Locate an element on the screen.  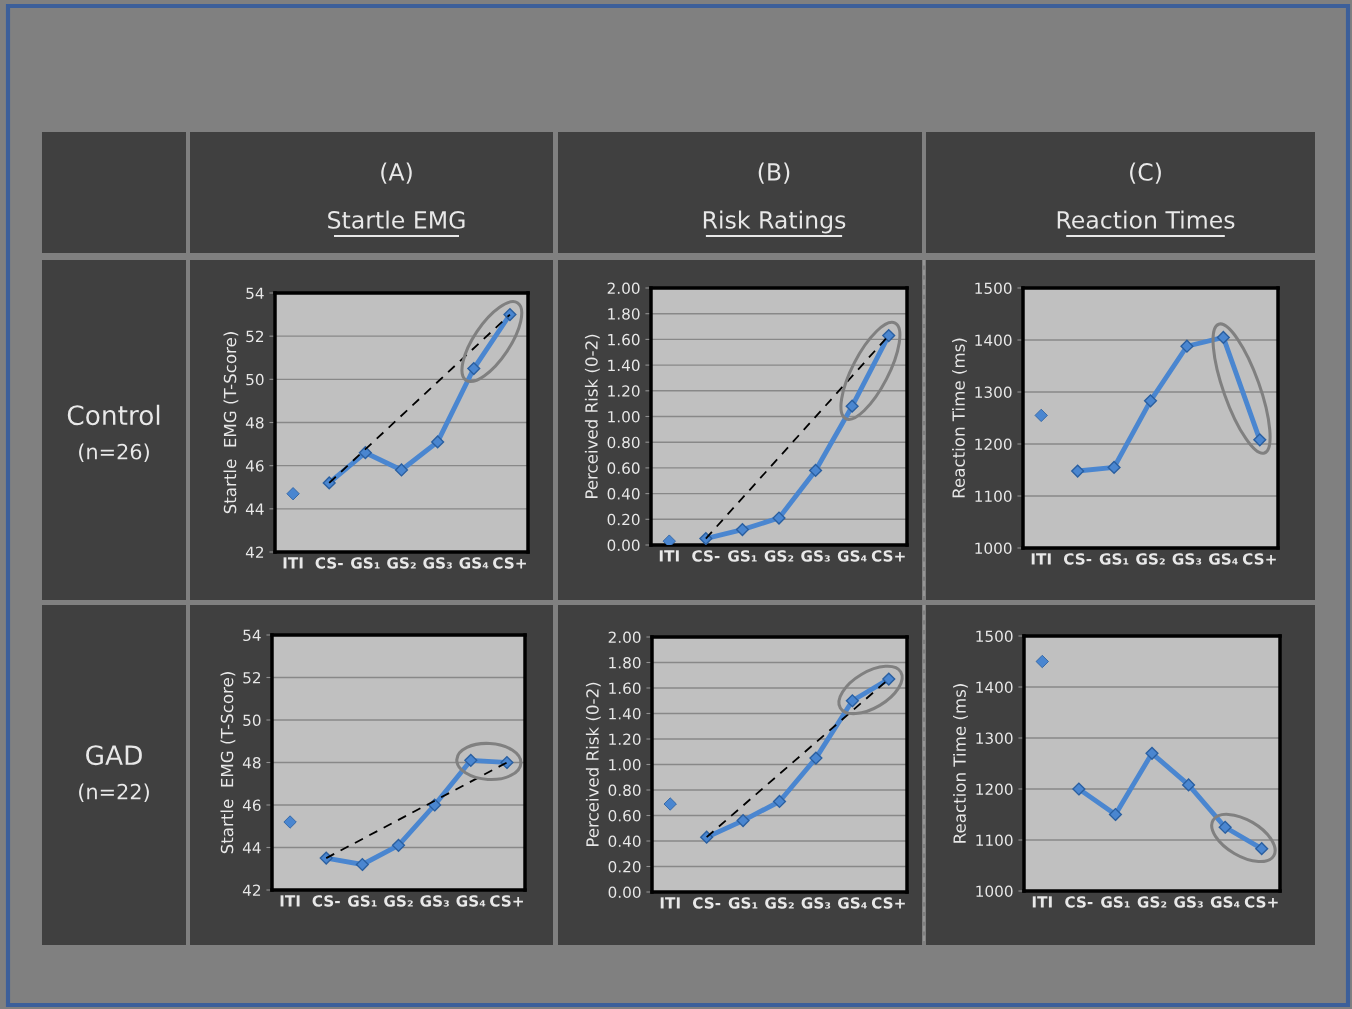
chart-subtitle: Risk Ratings is located at coordinates (774, 222).